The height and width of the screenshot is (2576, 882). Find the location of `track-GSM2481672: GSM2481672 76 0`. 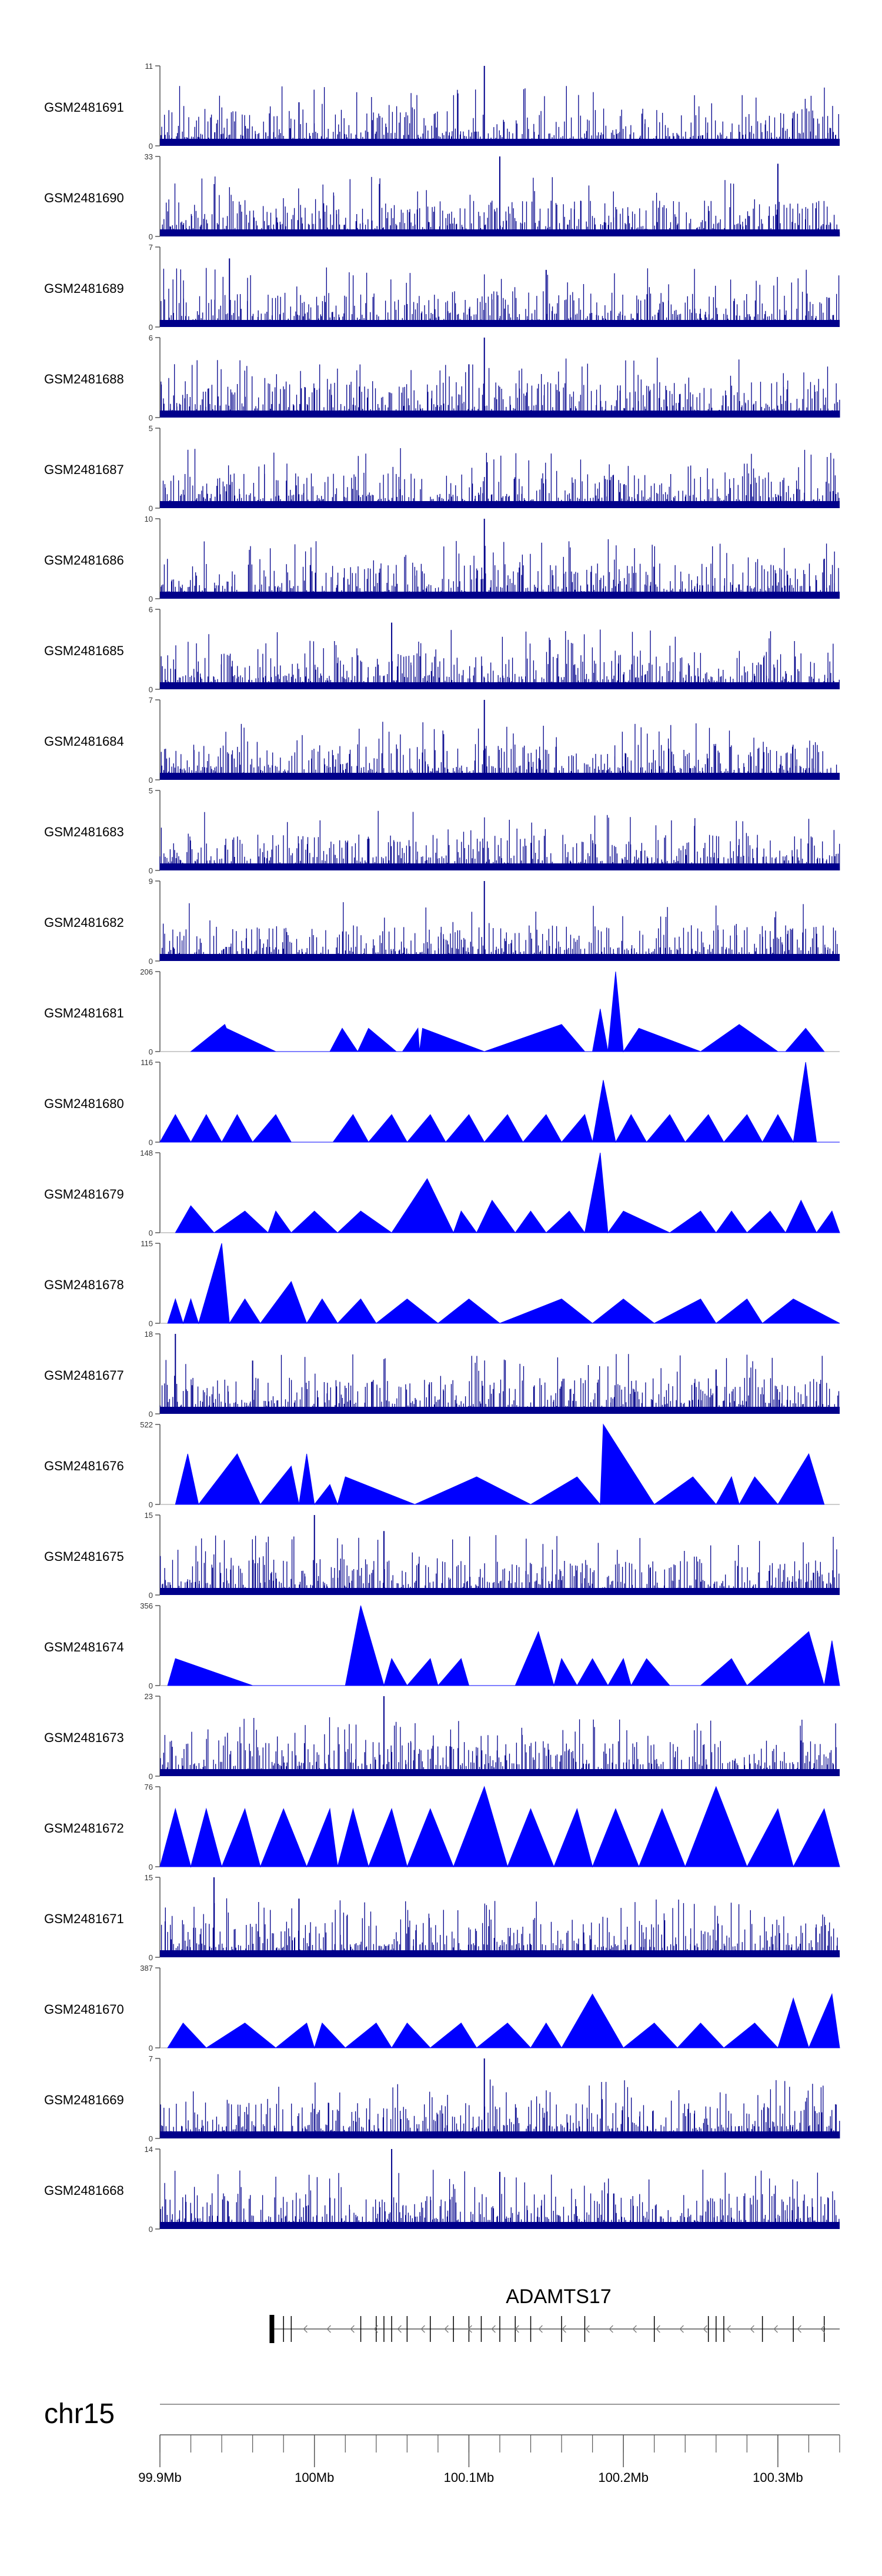

track-GSM2481672: GSM2481672 76 0 is located at coordinates (442, 1827).